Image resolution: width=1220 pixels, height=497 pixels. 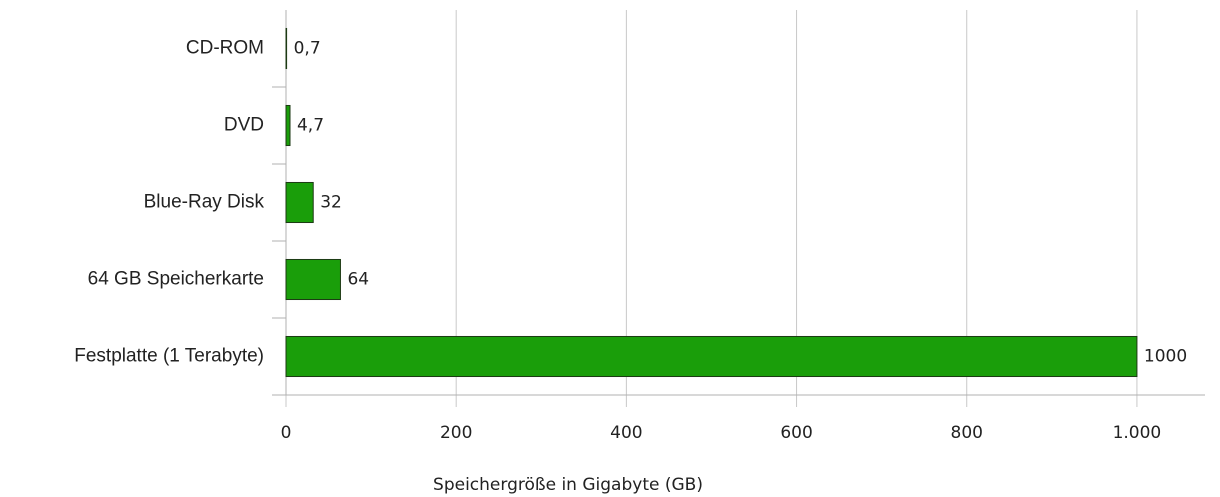 What do you see at coordinates (176, 279) in the screenshot?
I see `y-tick-label: 64 GB Speicherkarte` at bounding box center [176, 279].